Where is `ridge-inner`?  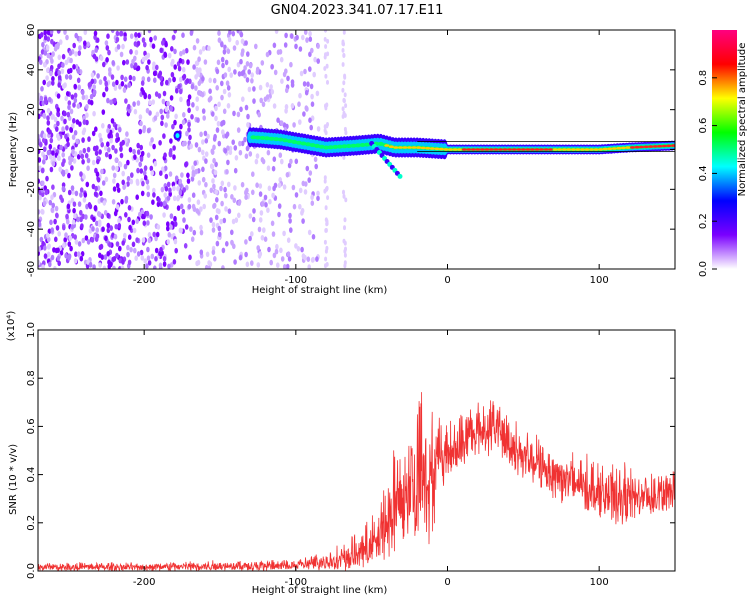
ridge-inner is located at coordinates (321, 146).